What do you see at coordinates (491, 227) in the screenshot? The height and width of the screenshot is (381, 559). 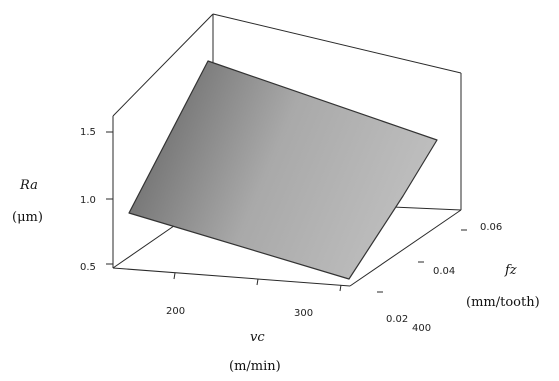 I see `y-tick-label-1: 0.06` at bounding box center [491, 227].